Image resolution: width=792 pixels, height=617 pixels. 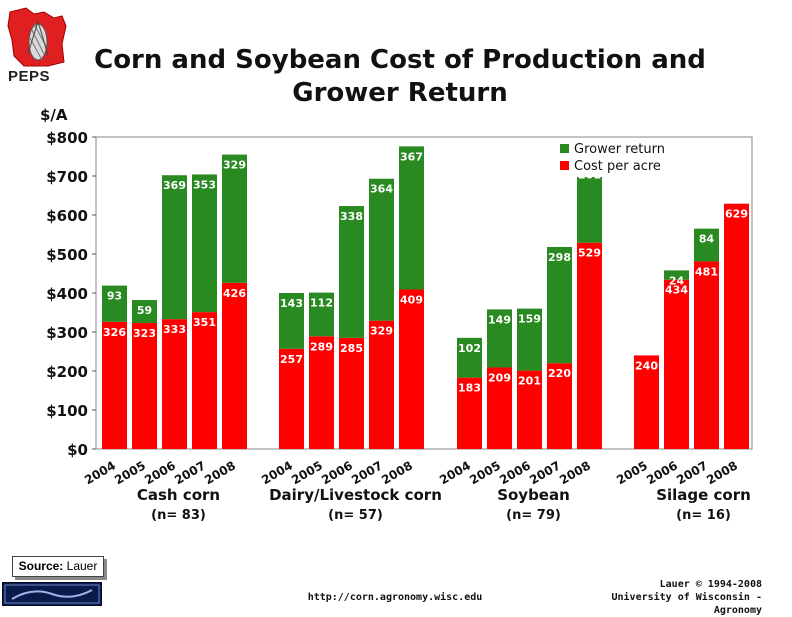 I want to click on bar-cost-label: 285, so click(x=351, y=348).